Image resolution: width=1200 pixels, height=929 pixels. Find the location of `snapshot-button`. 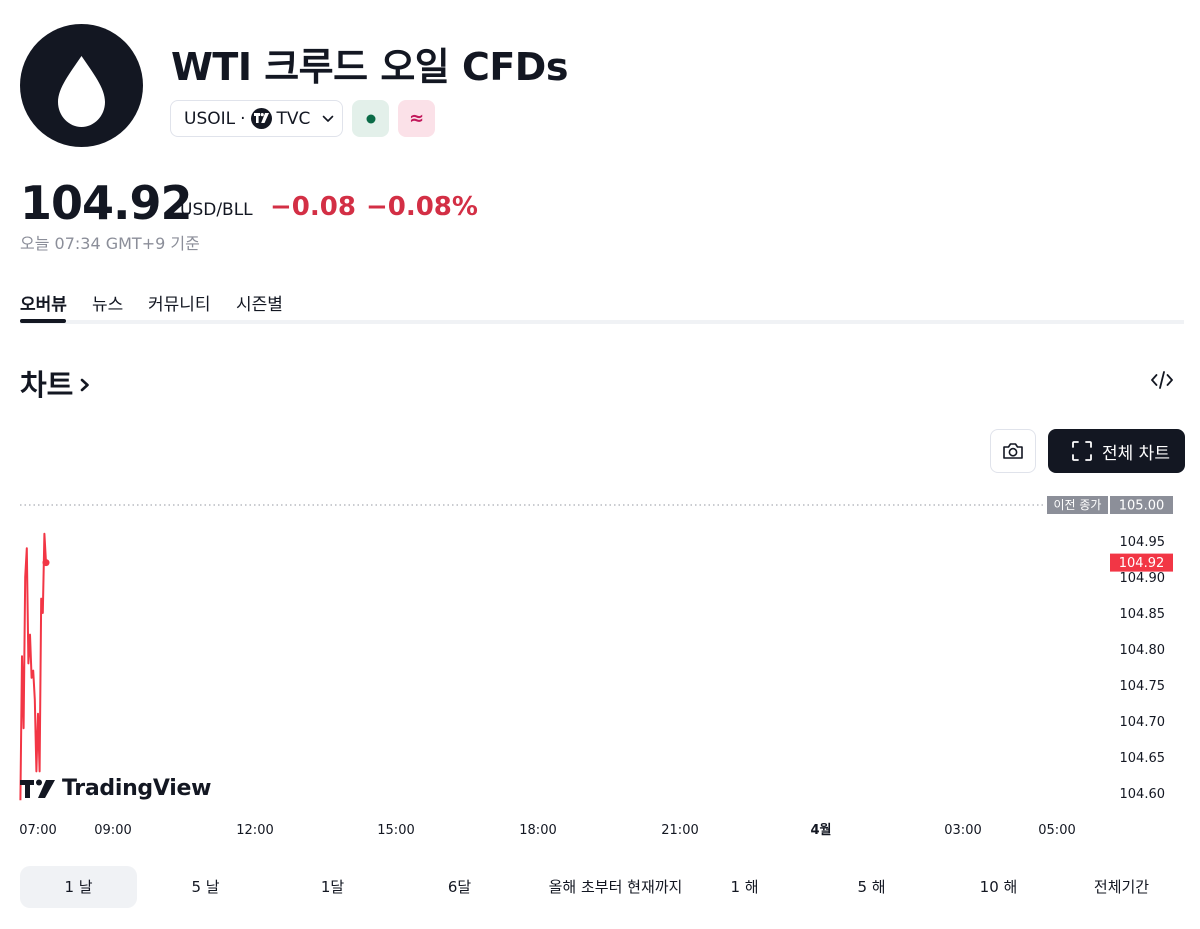

snapshot-button is located at coordinates (1013, 451).